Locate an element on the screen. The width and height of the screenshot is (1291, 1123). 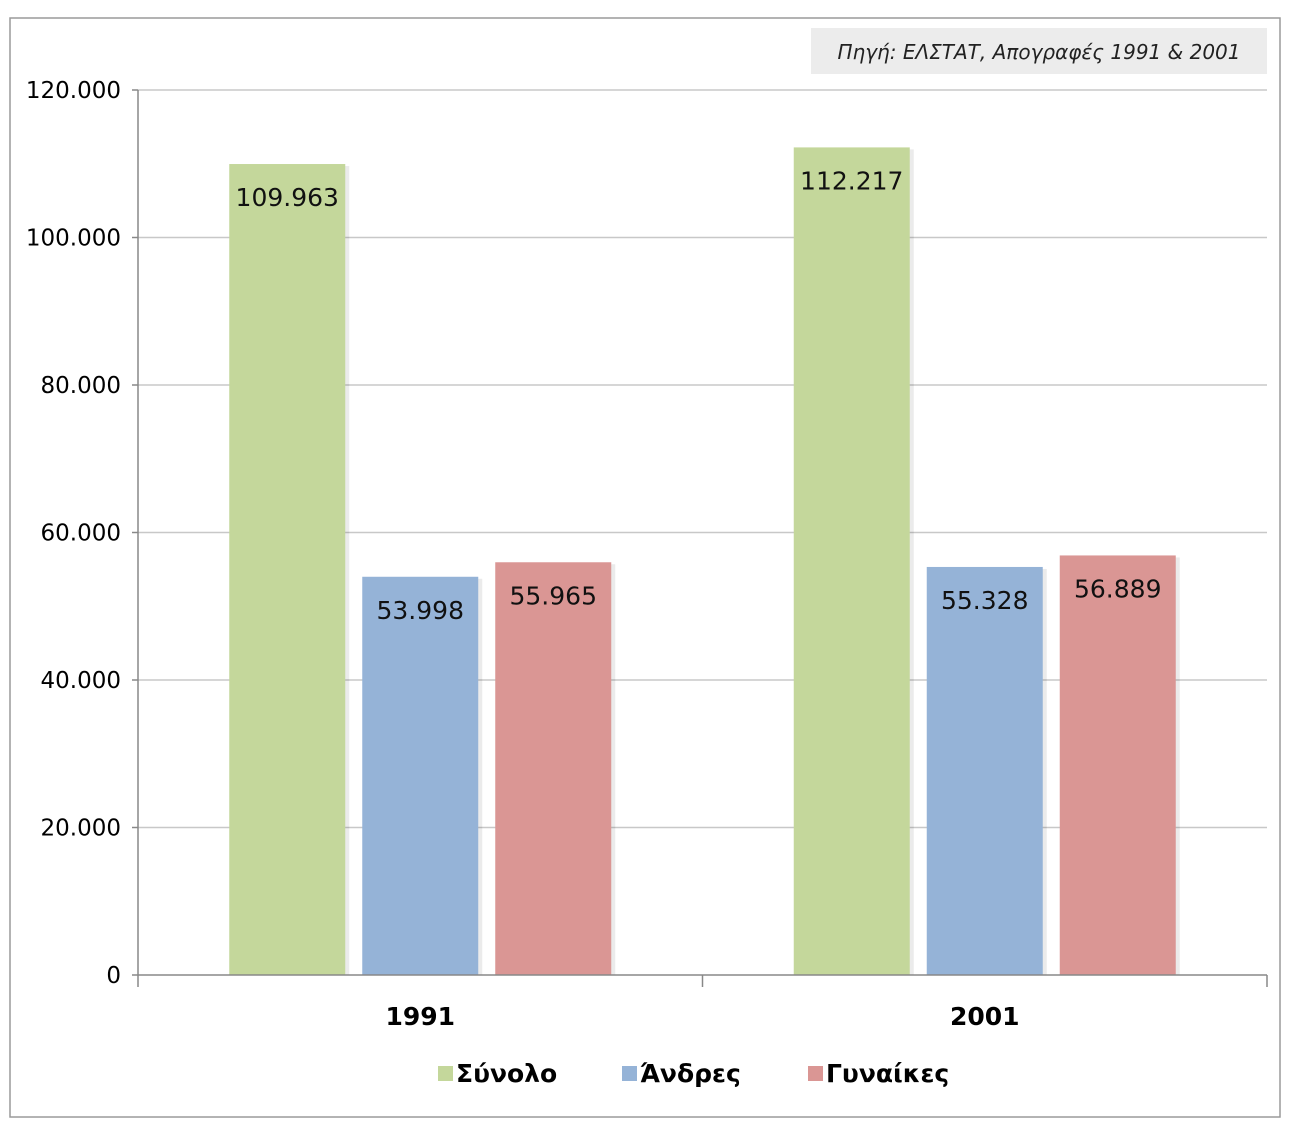
x-category-label-1991: 1991 is located at coordinates (420, 1016).